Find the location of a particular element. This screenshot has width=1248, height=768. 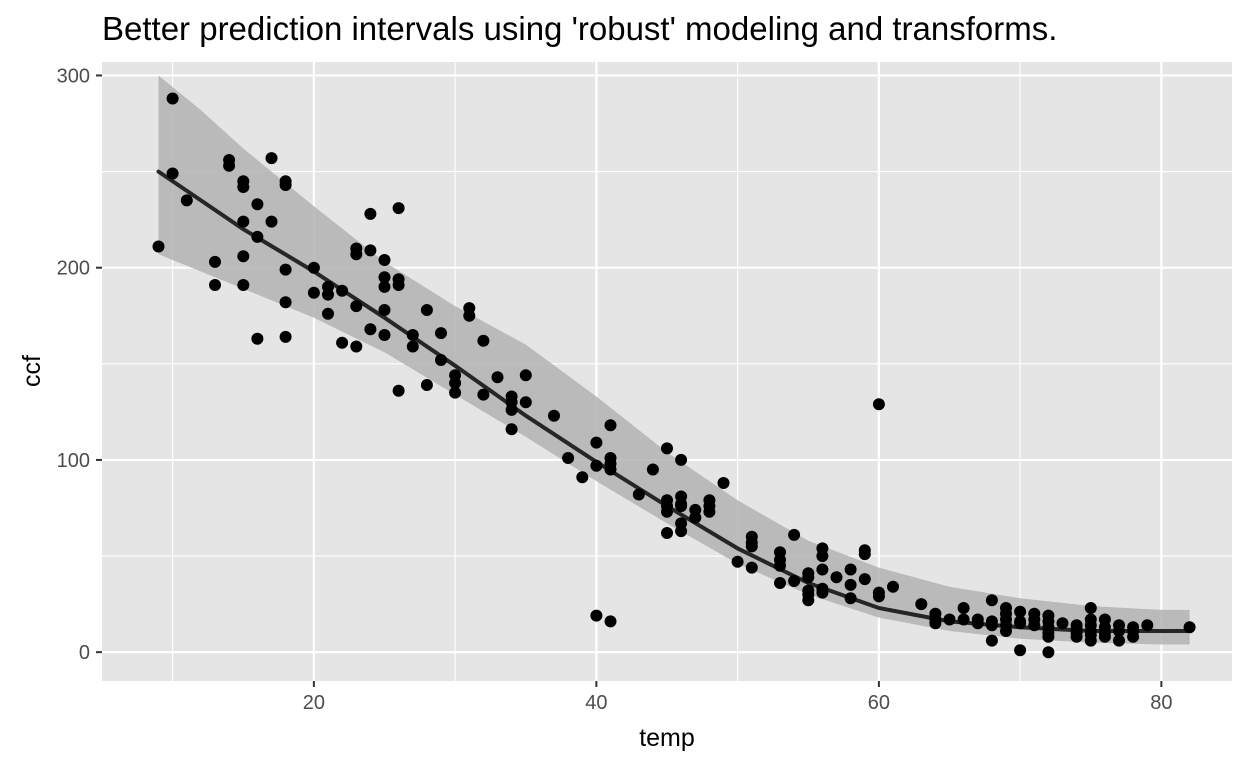

x-tick-label: 20 is located at coordinates (314, 703).